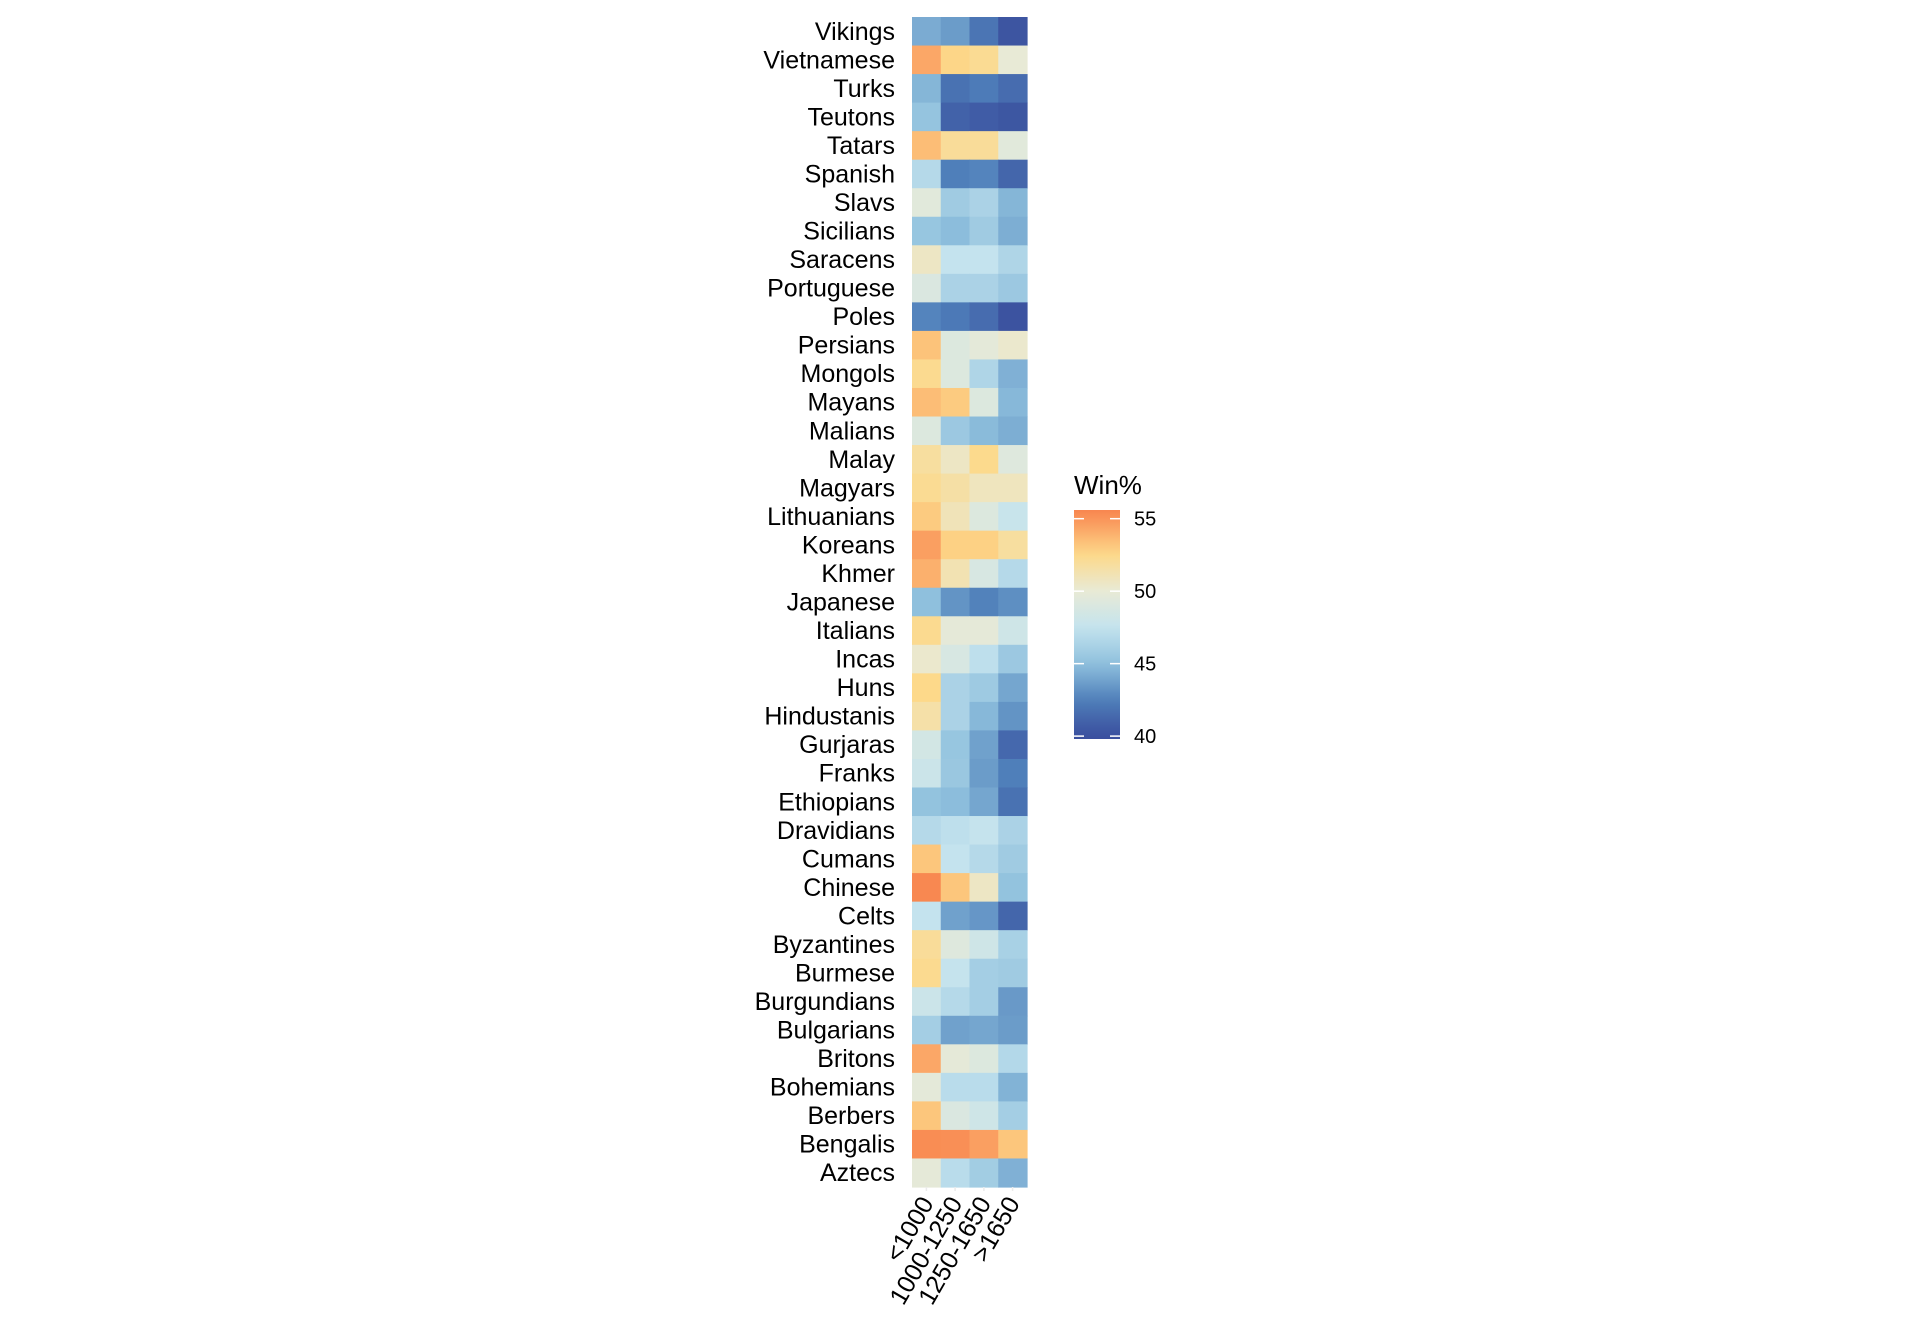 The width and height of the screenshot is (1920, 1344). Describe the element at coordinates (847, 1145) in the screenshot. I see `y-tick-label: Bengalis` at that location.